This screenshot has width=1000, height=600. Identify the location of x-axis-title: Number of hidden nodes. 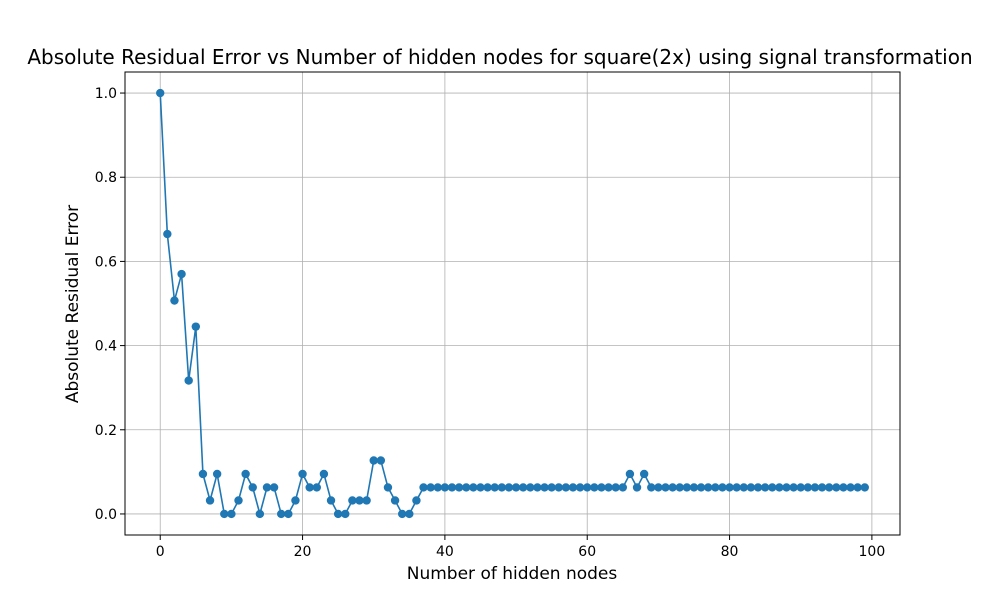
(512, 574).